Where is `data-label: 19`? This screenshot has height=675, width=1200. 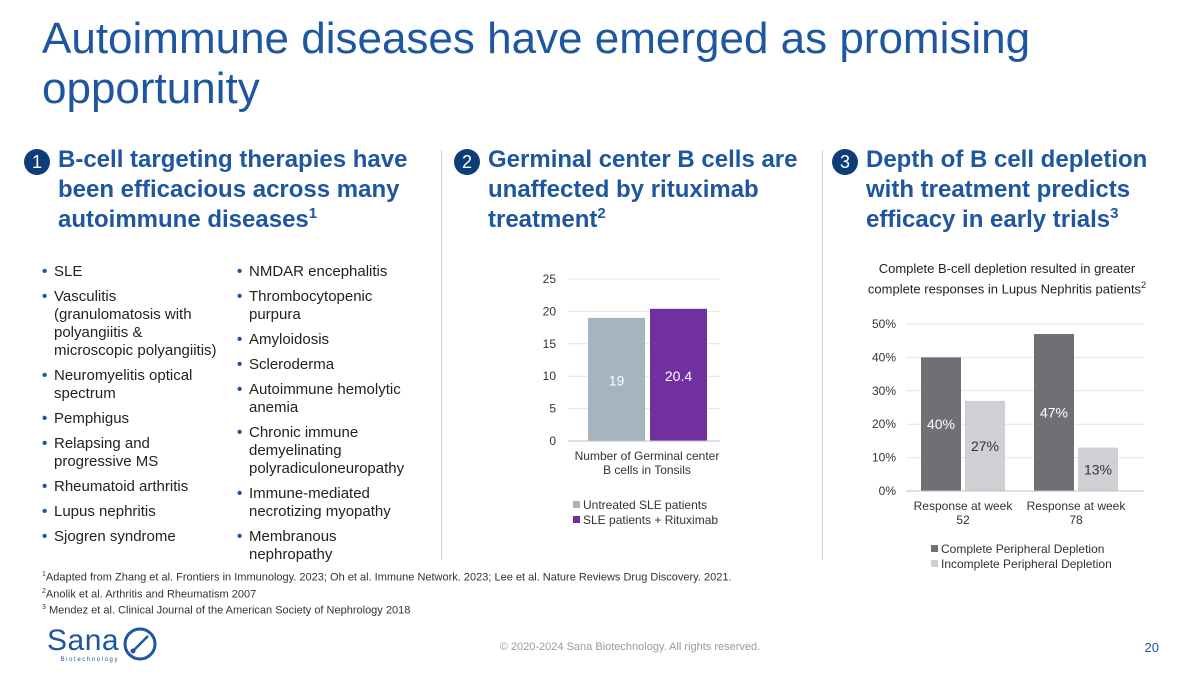 data-label: 19 is located at coordinates (617, 380).